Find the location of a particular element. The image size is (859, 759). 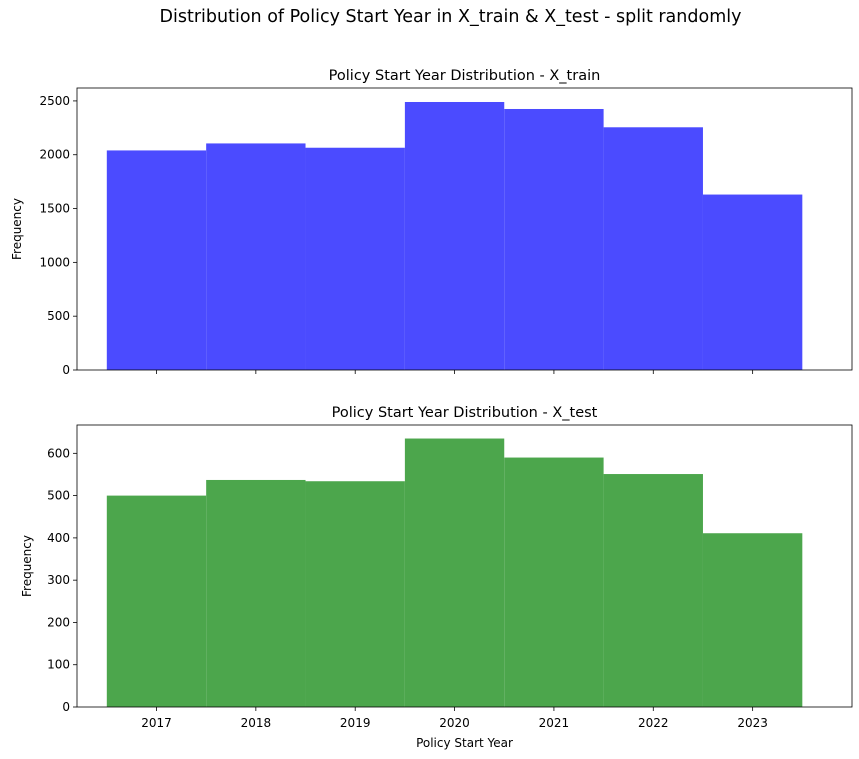

xtick-label-test-2019: 2019 is located at coordinates (355, 723).